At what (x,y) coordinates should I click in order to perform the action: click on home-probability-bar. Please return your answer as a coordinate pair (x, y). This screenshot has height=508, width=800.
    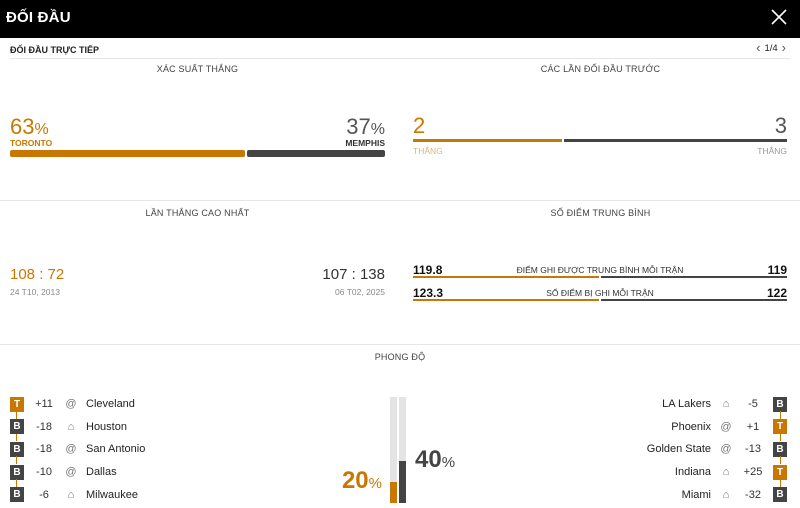
    Looking at the image, I should click on (127, 153).